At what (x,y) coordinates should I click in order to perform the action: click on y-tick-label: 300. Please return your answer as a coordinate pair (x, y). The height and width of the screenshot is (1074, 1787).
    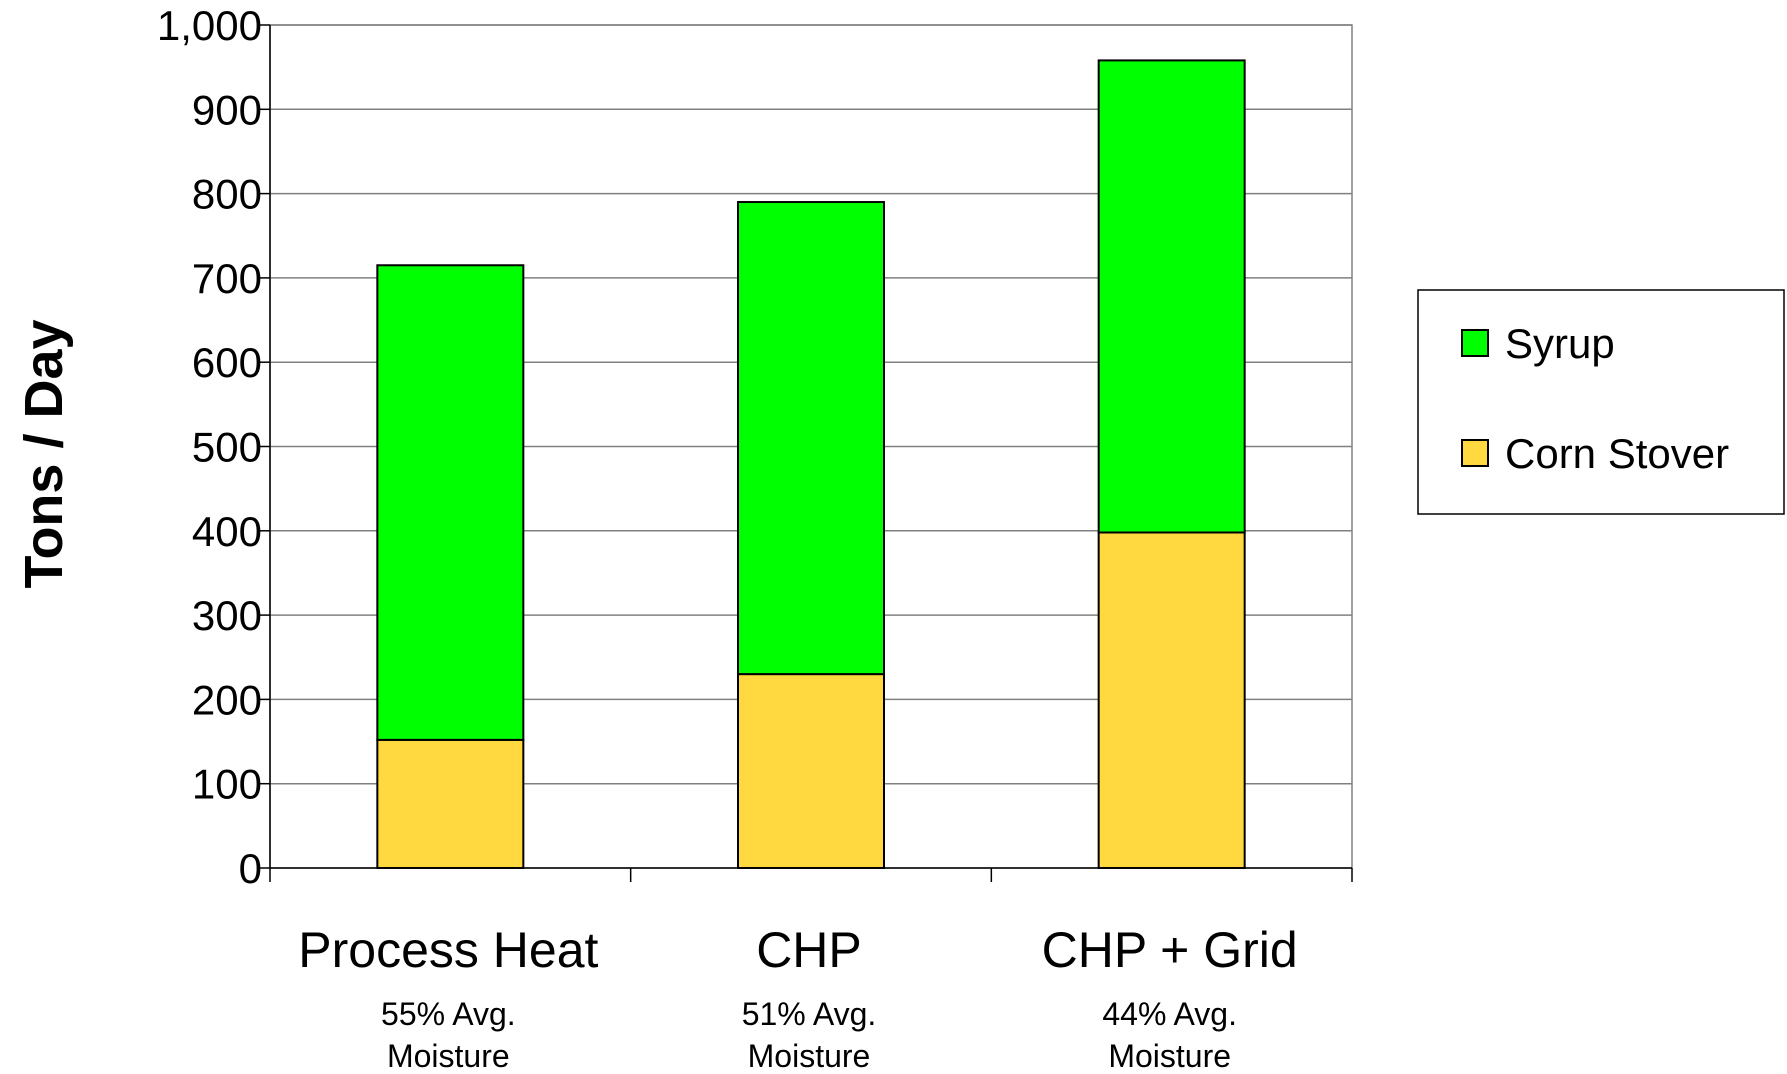
    Looking at the image, I should click on (227, 615).